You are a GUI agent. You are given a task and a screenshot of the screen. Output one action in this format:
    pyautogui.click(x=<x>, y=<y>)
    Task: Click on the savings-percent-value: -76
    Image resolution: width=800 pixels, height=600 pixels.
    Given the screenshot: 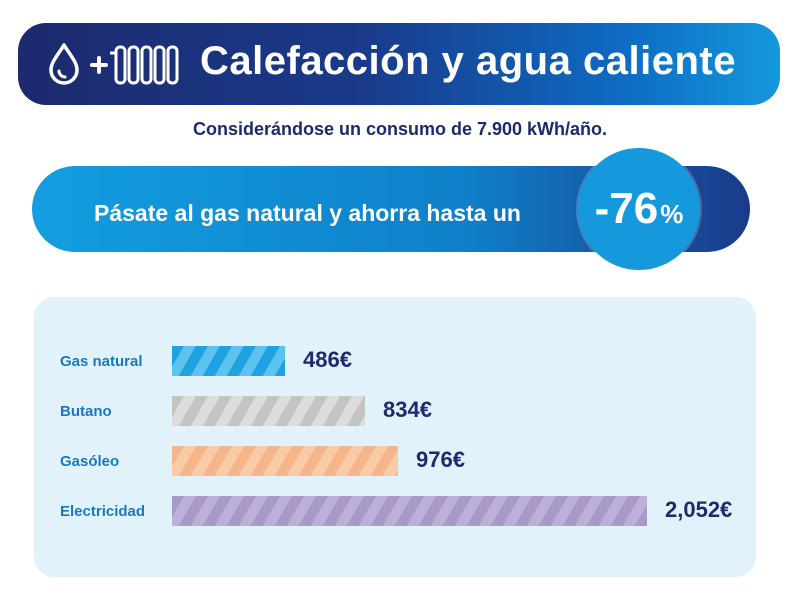 What is the action you would take?
    pyautogui.click(x=626, y=208)
    